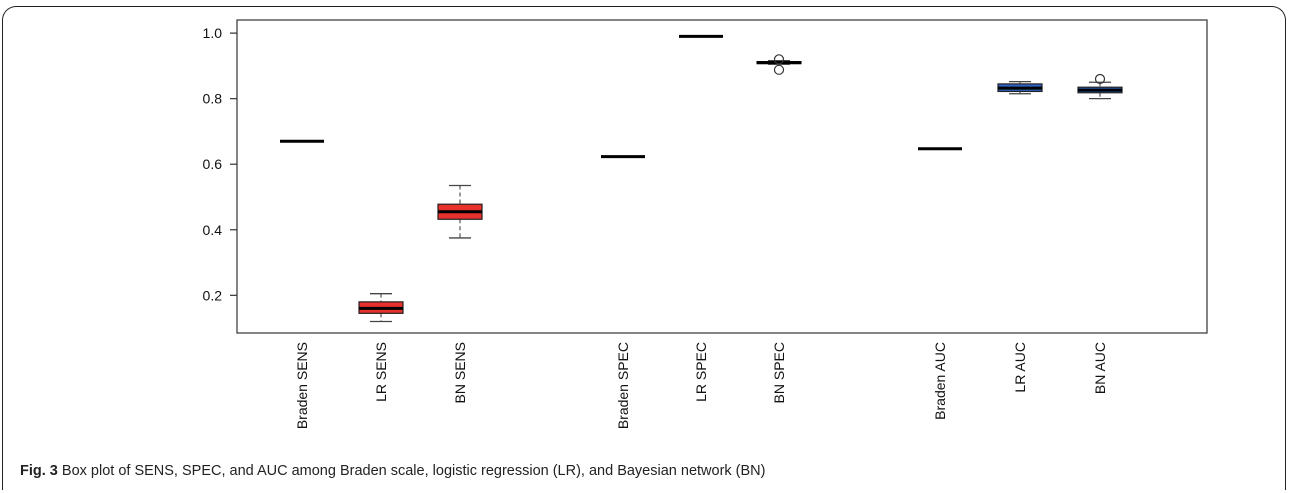 The image size is (1292, 493). Describe the element at coordinates (940, 381) in the screenshot. I see `x-category-label: Braden AUC` at that location.